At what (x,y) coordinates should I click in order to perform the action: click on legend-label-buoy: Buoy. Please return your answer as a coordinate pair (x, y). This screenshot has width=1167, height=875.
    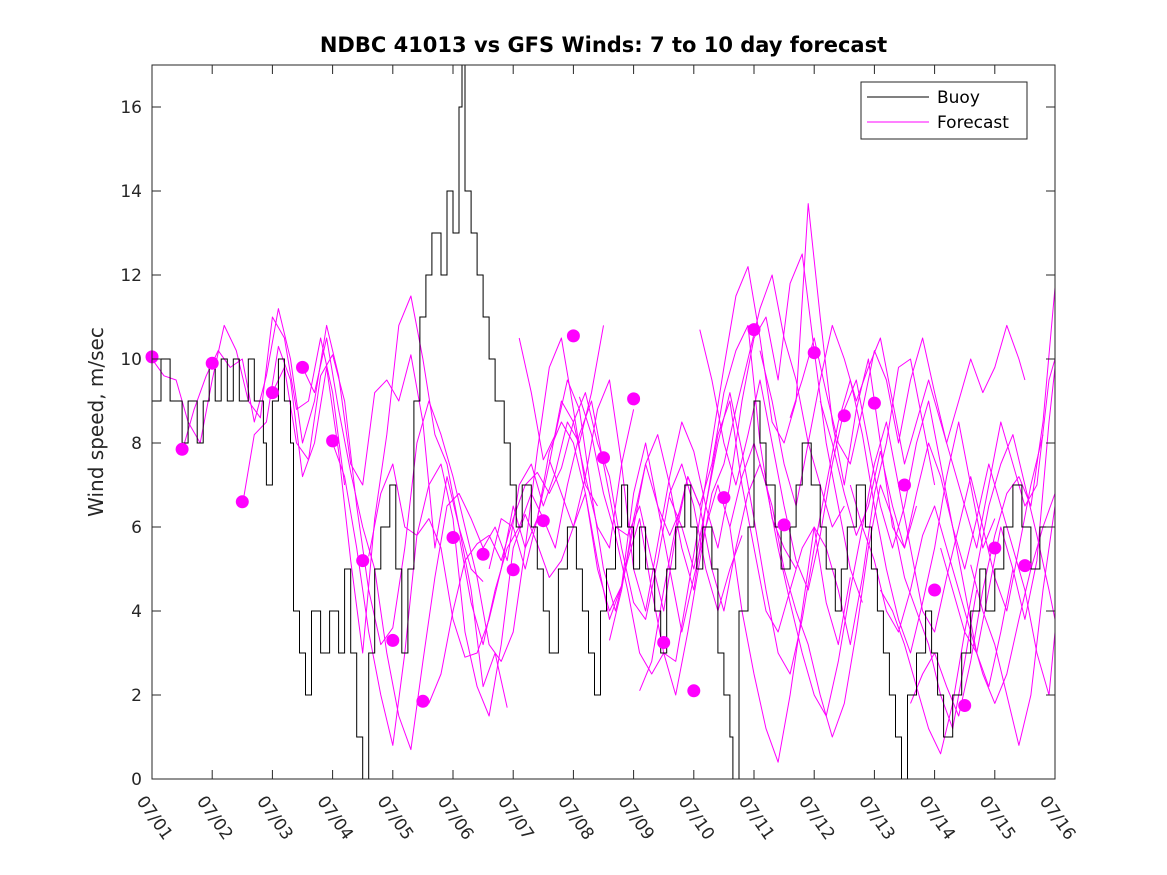
    Looking at the image, I should click on (958, 98).